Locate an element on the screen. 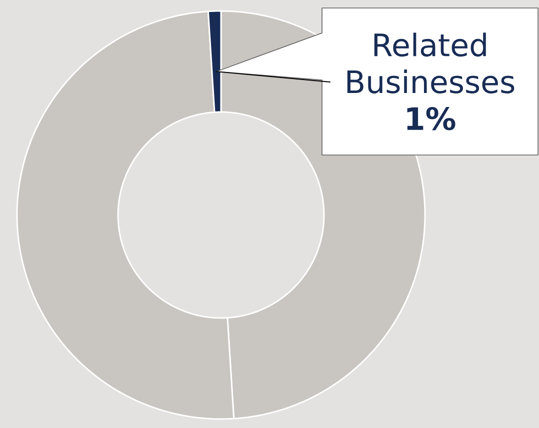 The width and height of the screenshot is (539, 428). slice-label: Related Businesses is located at coordinates (430, 63).